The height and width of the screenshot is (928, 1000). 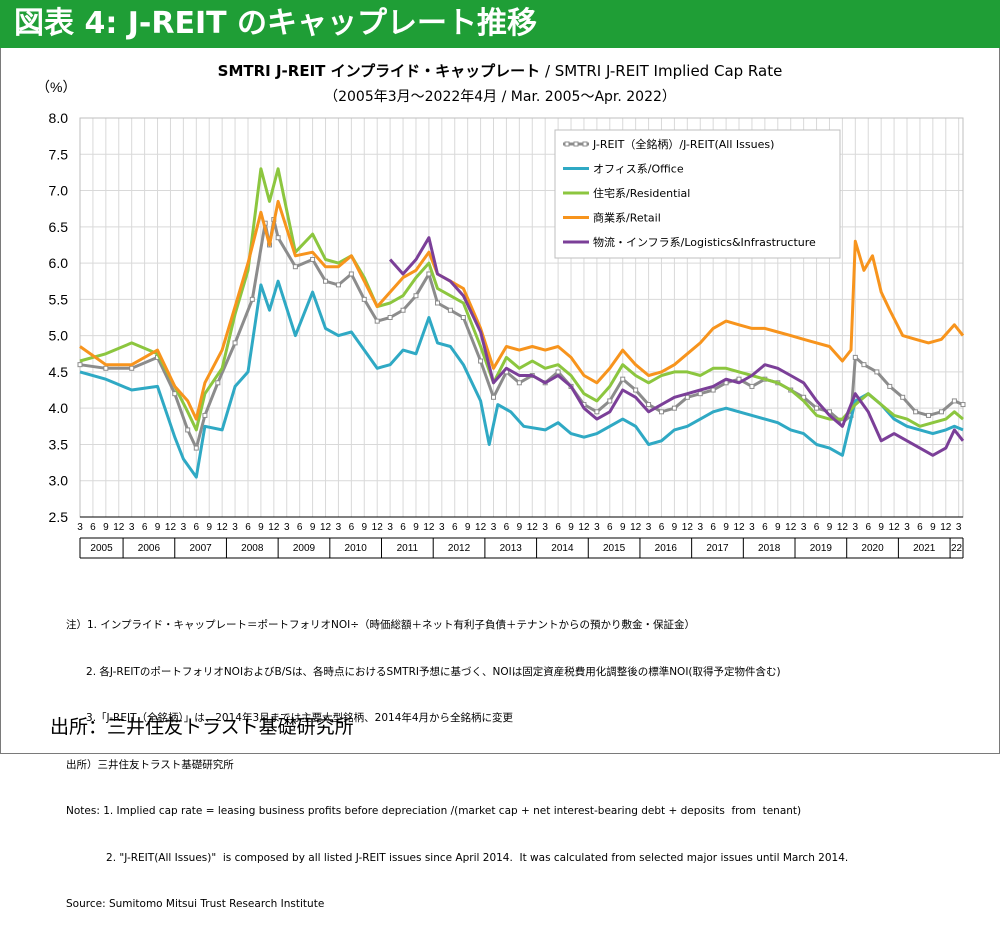 I want to click on legend-box, so click(x=697, y=194).